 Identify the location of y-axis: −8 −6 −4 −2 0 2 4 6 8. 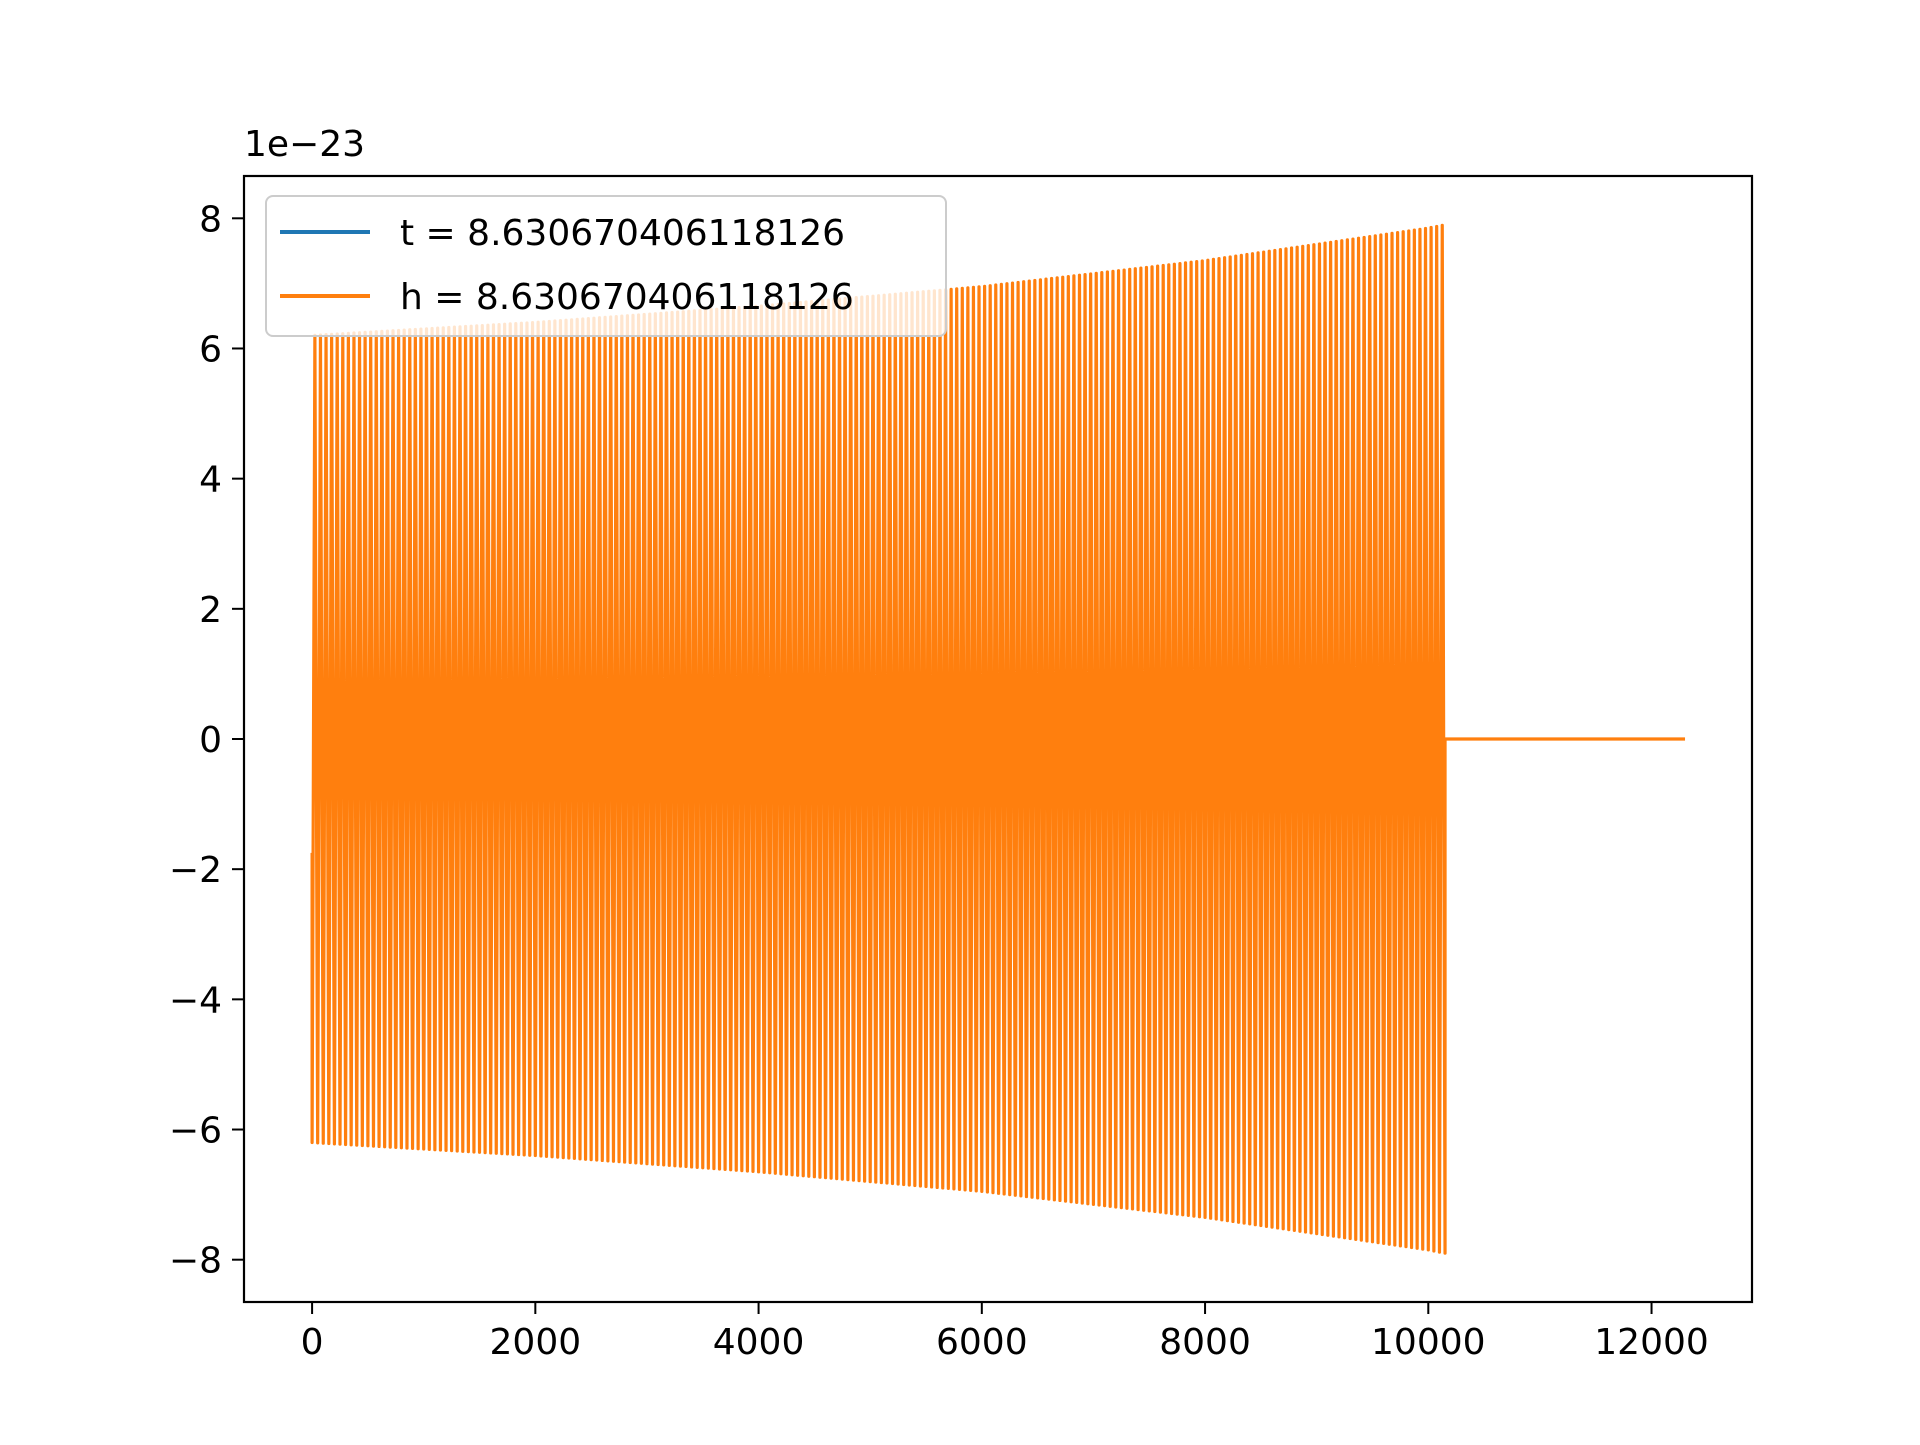
(206, 740).